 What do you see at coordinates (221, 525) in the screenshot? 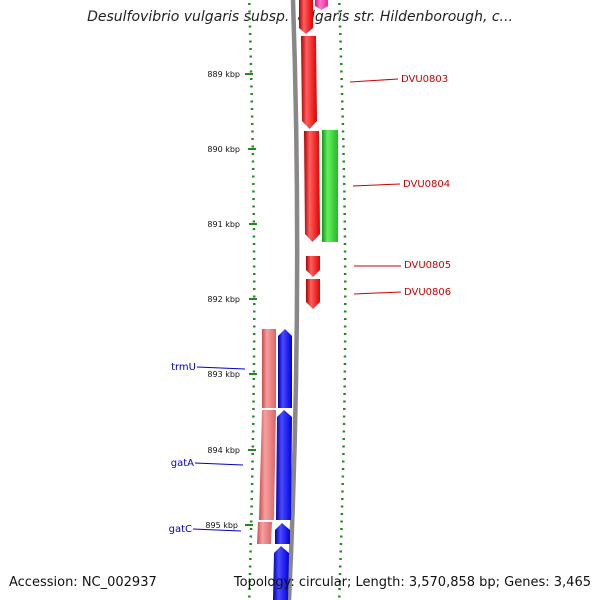
I see `ruler-label: 895 kbp` at bounding box center [221, 525].